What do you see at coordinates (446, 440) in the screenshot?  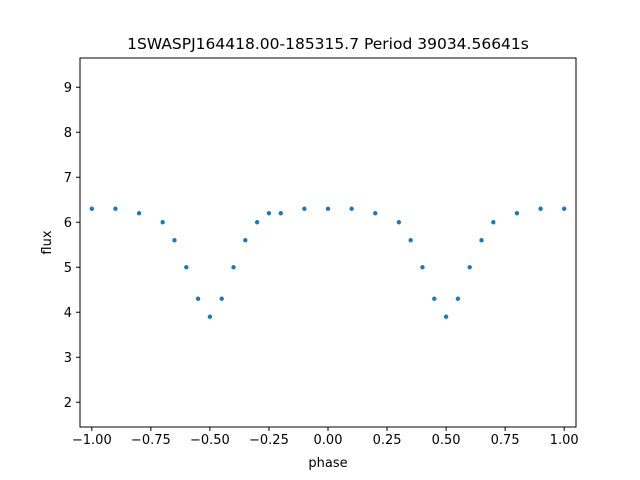 I see `x-tick-label: 0.50` at bounding box center [446, 440].